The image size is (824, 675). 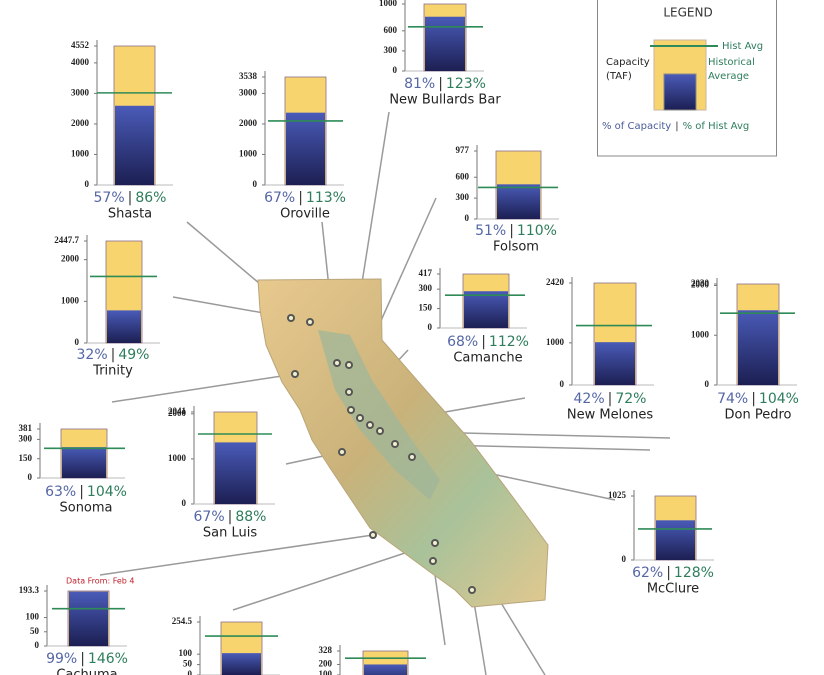 I want to click on y-tick-label: 193.3, so click(x=29, y=590).